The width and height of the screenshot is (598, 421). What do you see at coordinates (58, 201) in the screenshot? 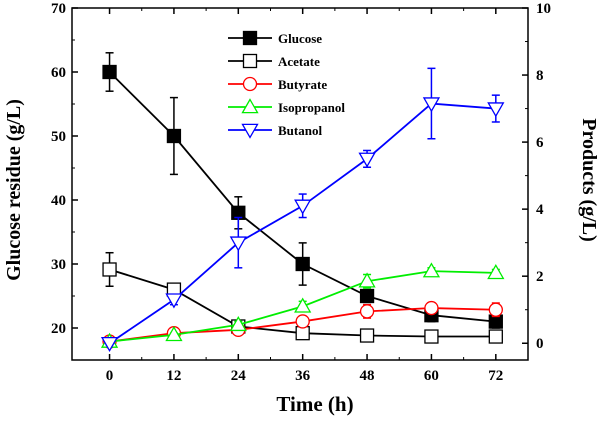
I see `y-left-tick-label: 40` at bounding box center [58, 201].